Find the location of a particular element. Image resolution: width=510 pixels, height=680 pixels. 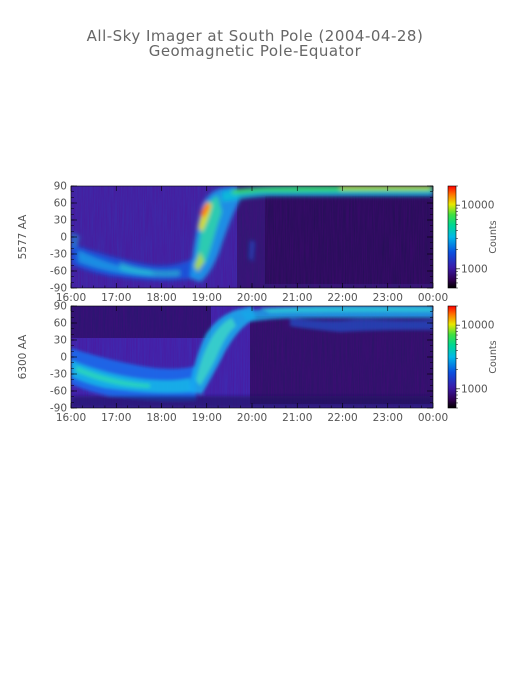

panel1-x-tick-label: 22:00 is located at coordinates (342, 298).